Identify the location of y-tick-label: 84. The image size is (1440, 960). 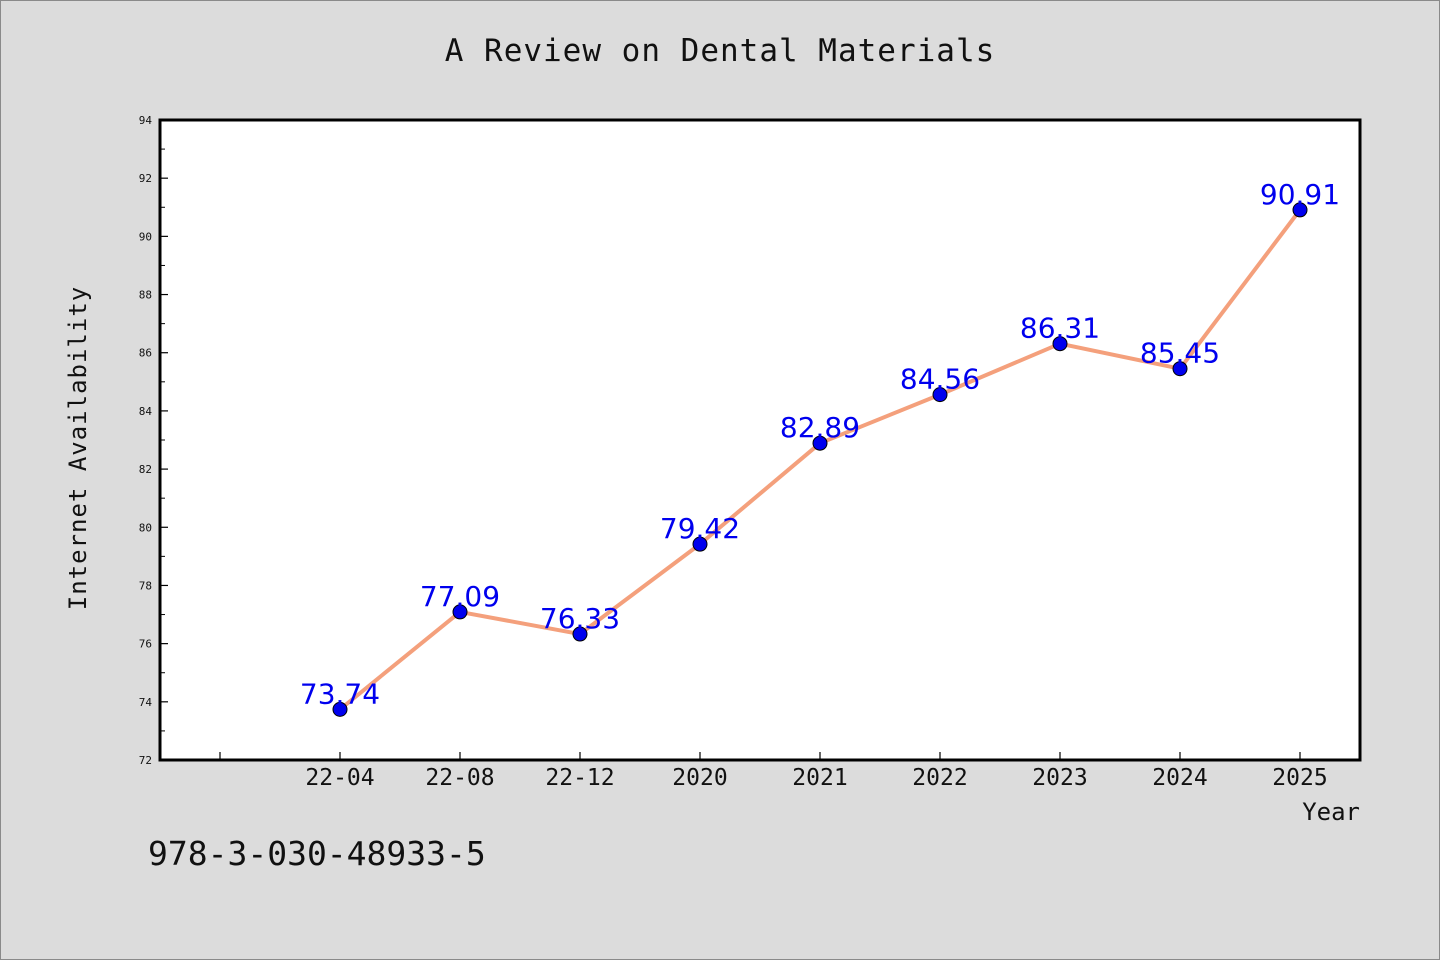
(146, 411).